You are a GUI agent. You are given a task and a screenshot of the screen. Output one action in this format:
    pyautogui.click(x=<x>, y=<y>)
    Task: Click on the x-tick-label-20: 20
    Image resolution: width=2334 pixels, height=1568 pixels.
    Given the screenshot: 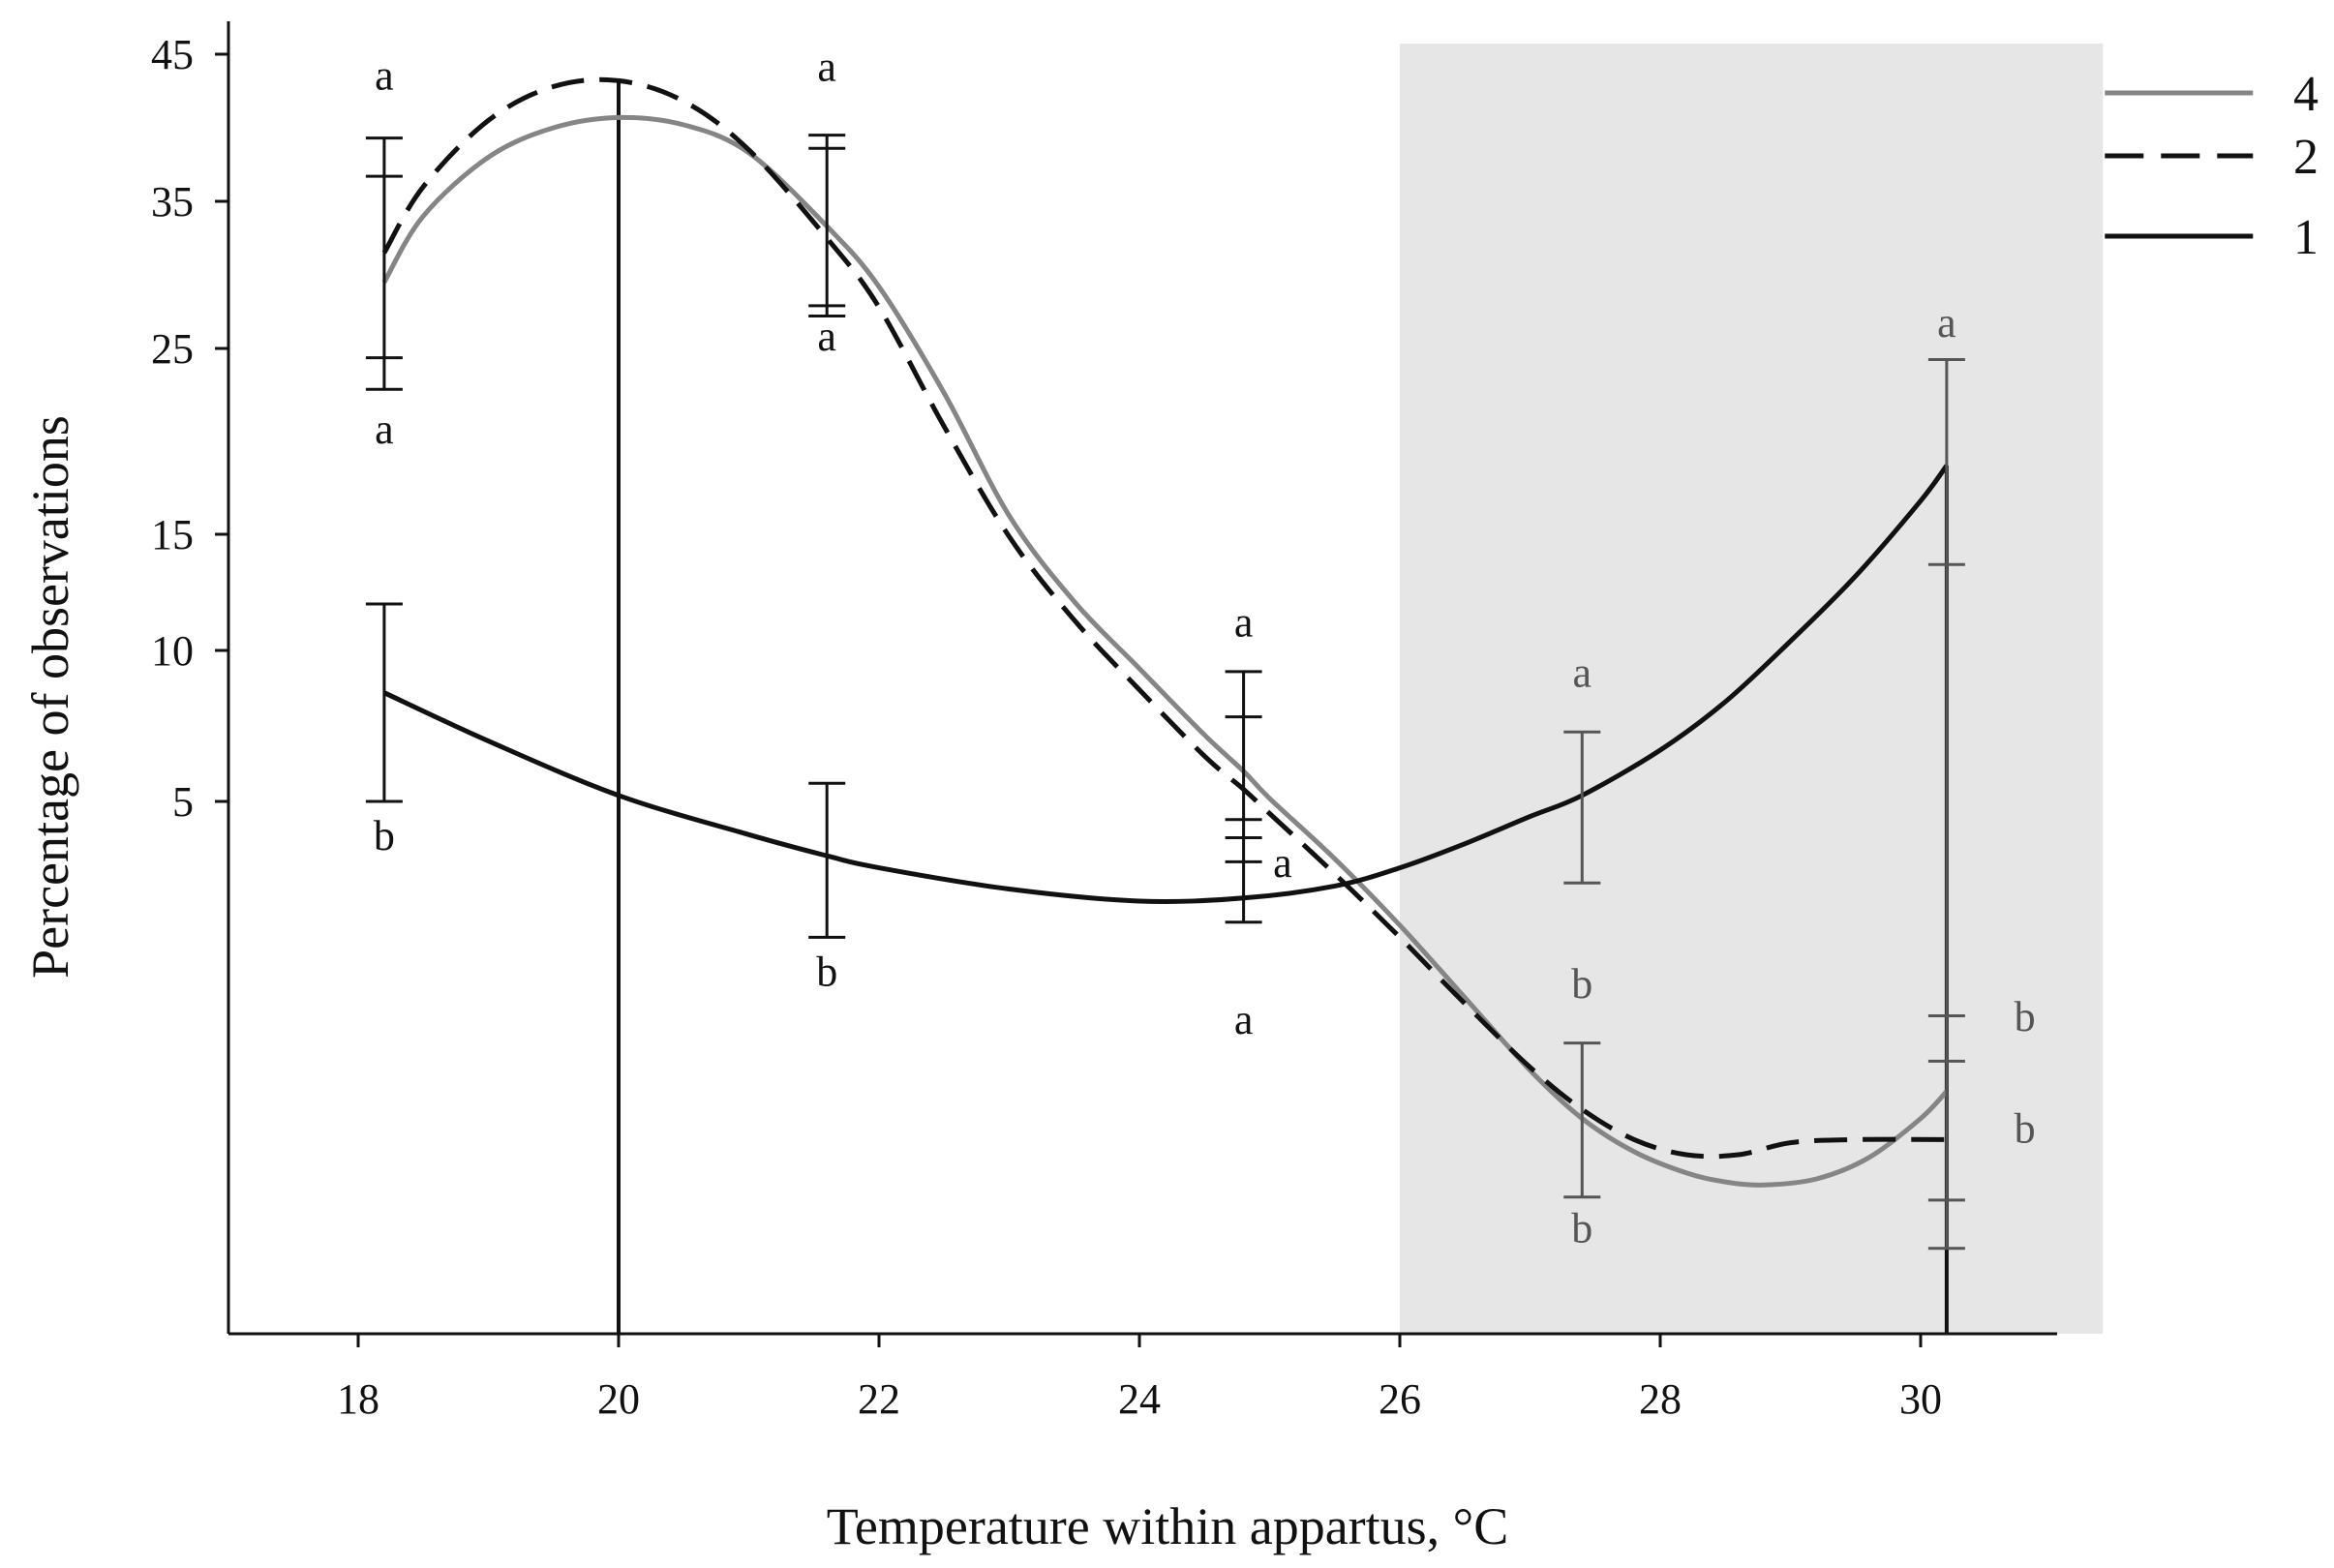 What is the action you would take?
    pyautogui.click(x=618, y=1399)
    